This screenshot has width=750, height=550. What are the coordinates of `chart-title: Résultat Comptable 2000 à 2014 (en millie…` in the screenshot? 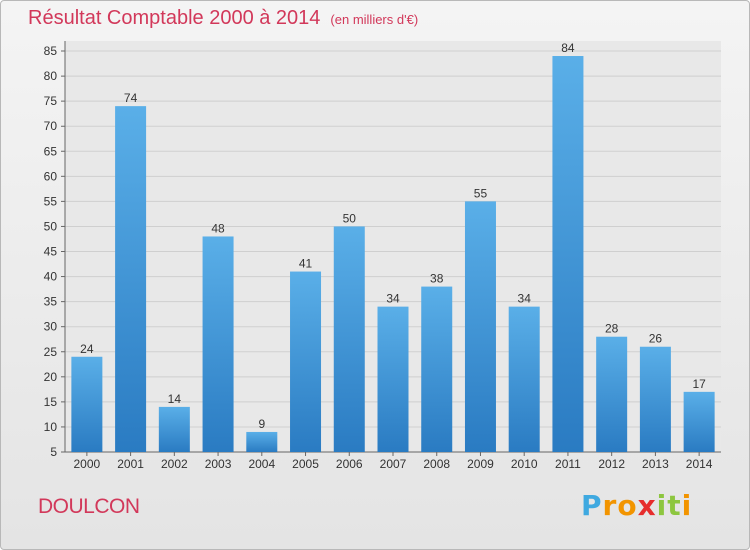 It's located at (223, 18).